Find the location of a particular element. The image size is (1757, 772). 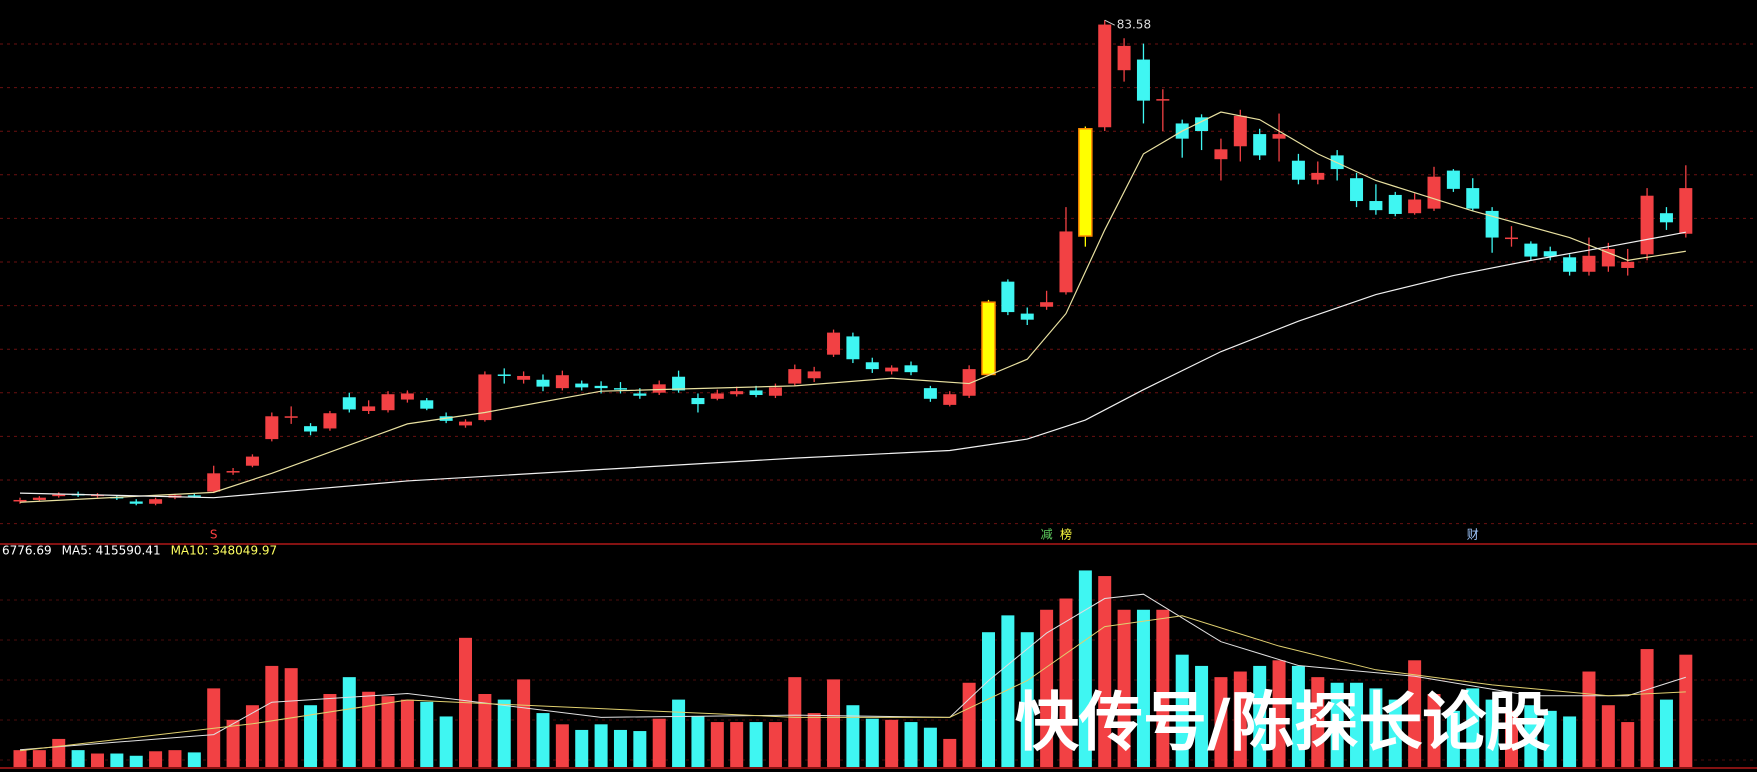

volume-header: MA5: 415590.41 is located at coordinates (111, 551).